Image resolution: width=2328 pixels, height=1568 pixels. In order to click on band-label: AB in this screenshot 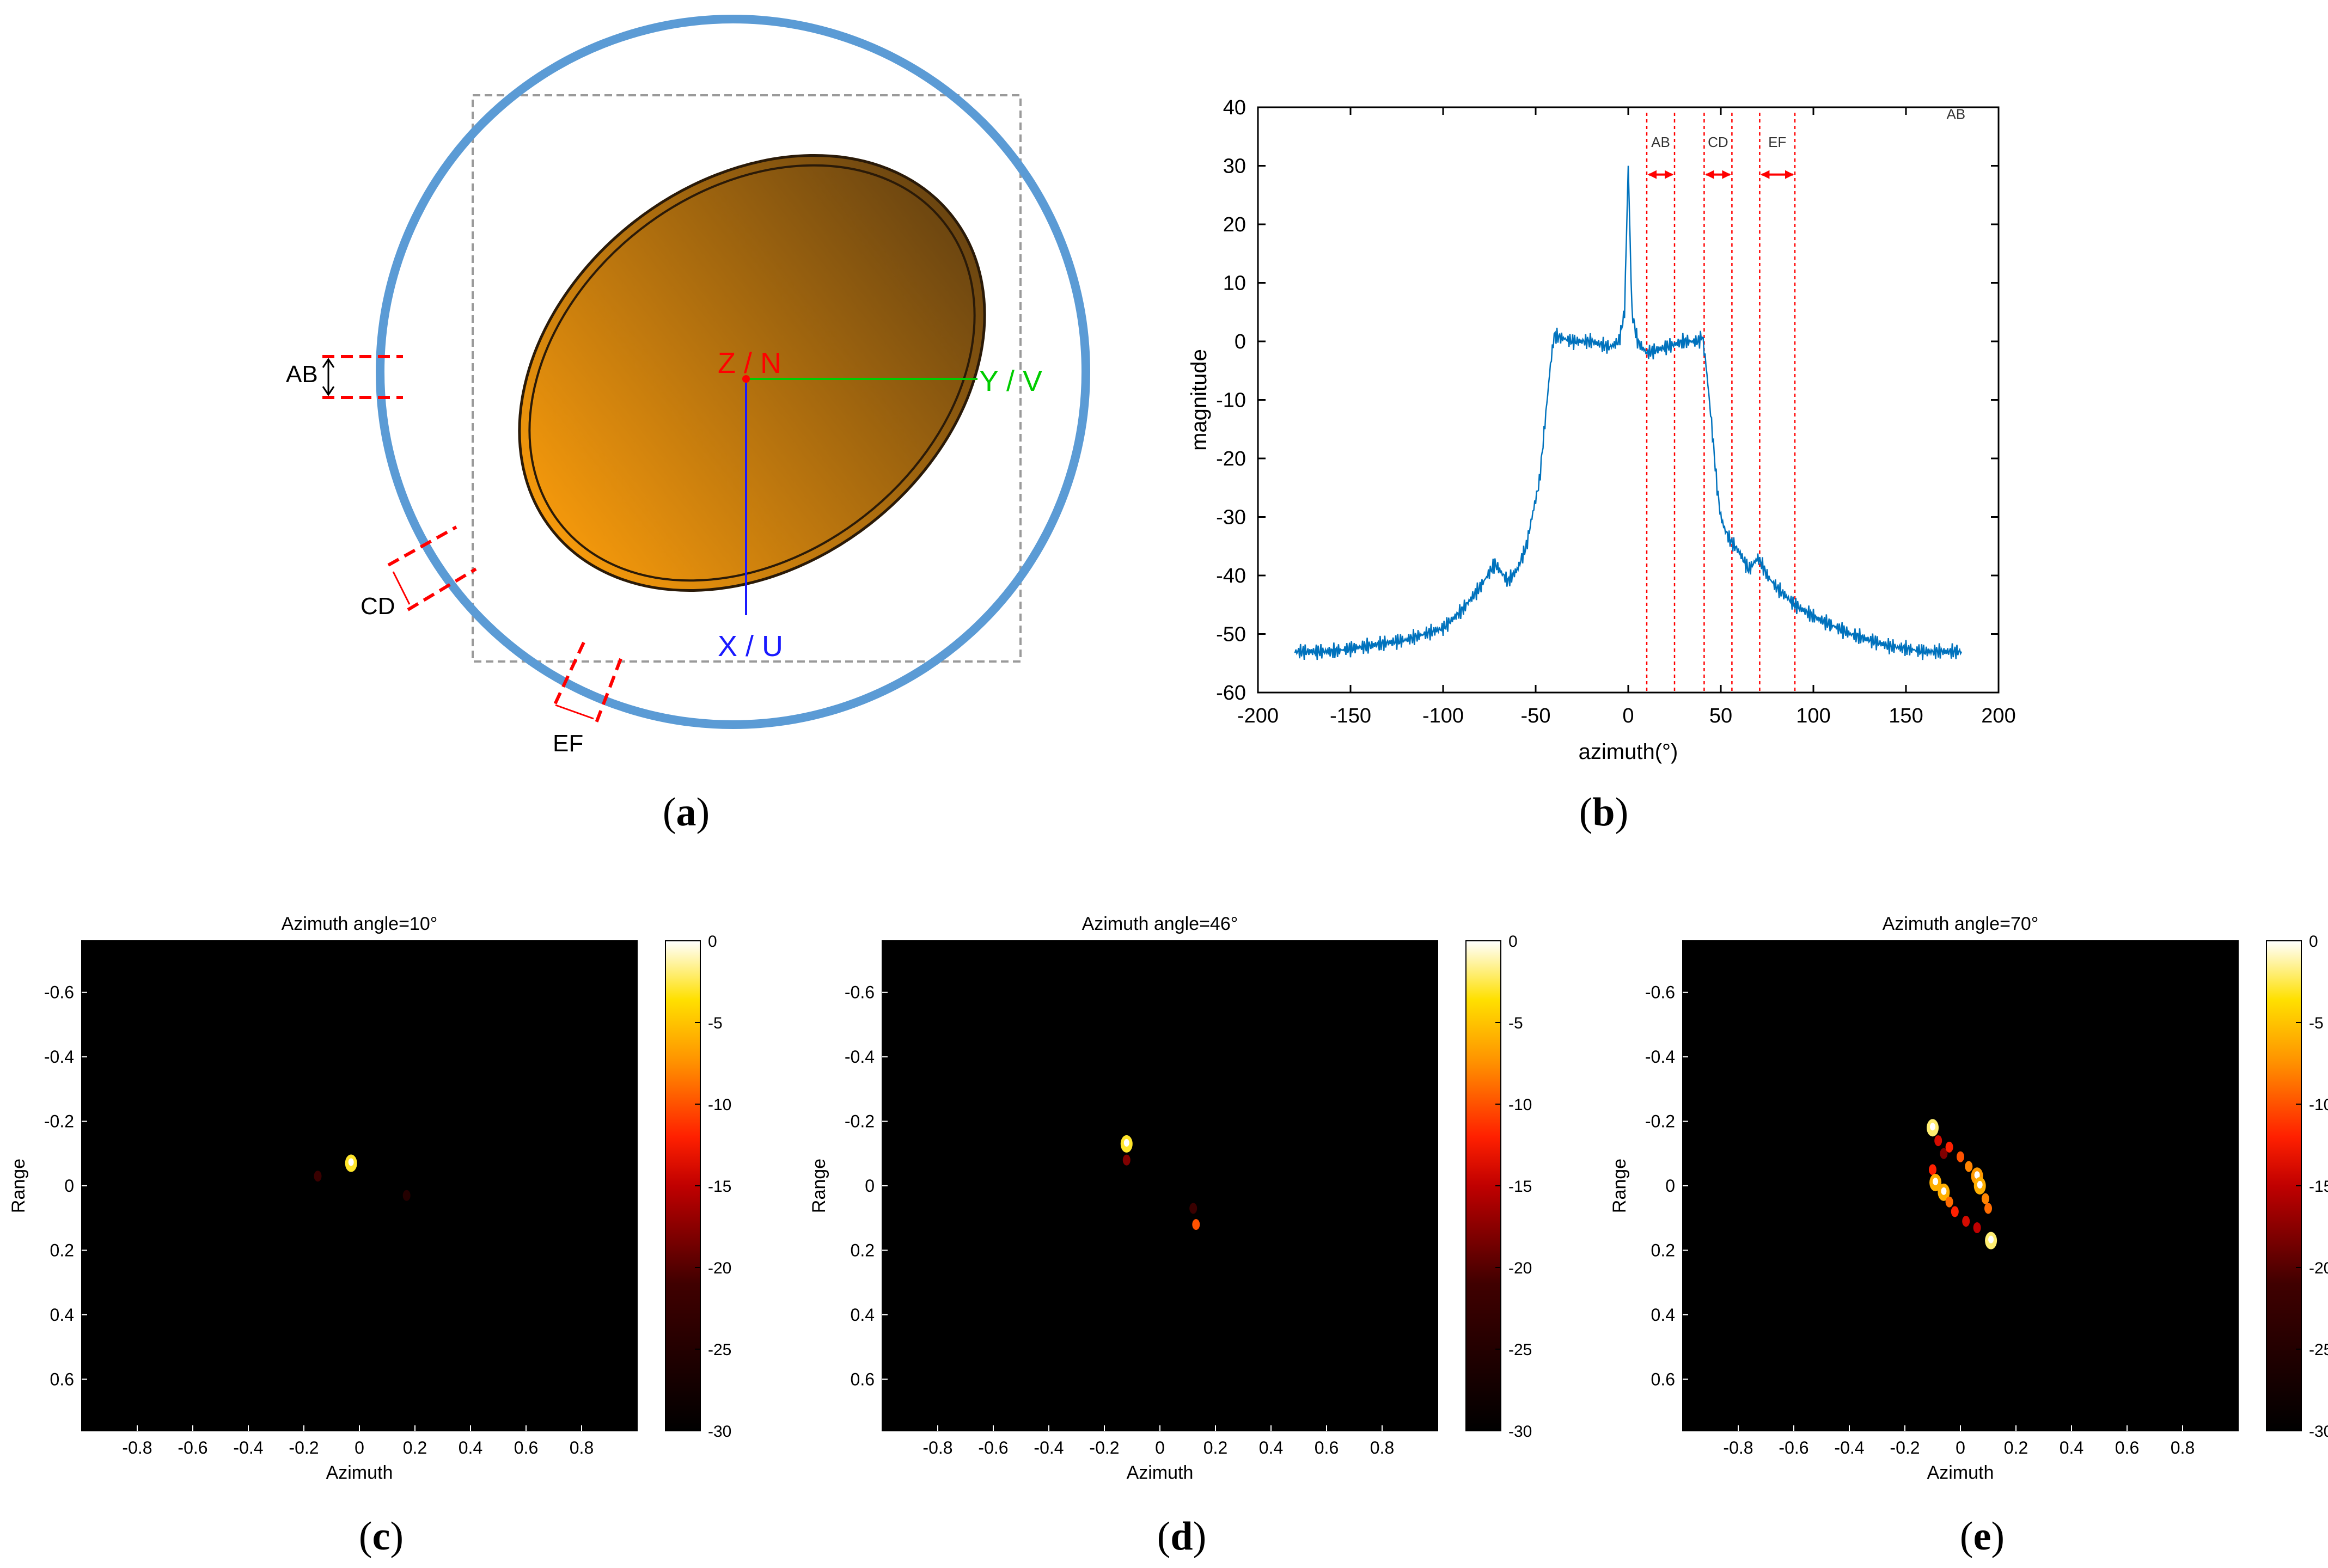, I will do `click(1660, 142)`.